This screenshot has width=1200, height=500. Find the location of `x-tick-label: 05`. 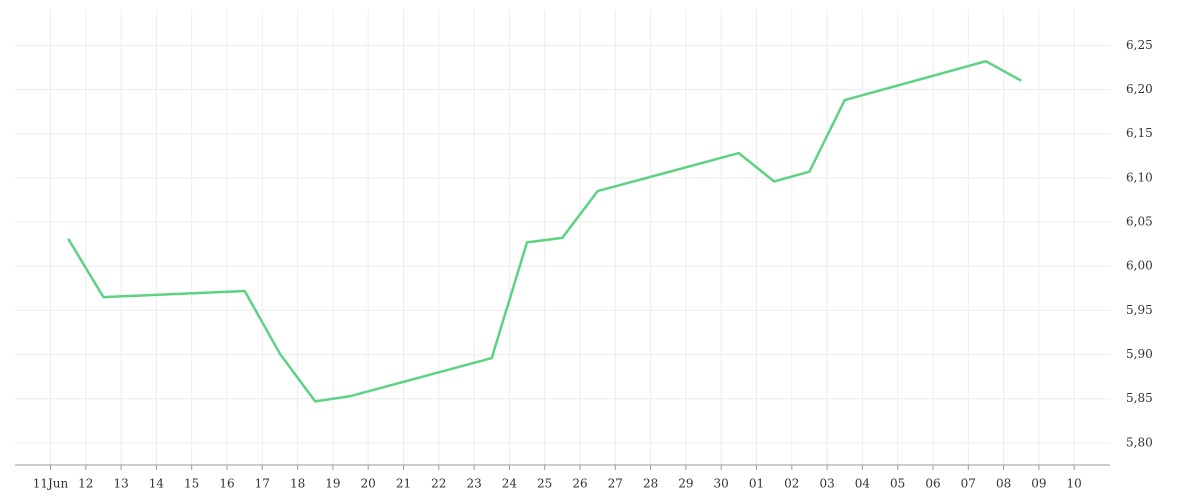

x-tick-label: 05 is located at coordinates (897, 484).